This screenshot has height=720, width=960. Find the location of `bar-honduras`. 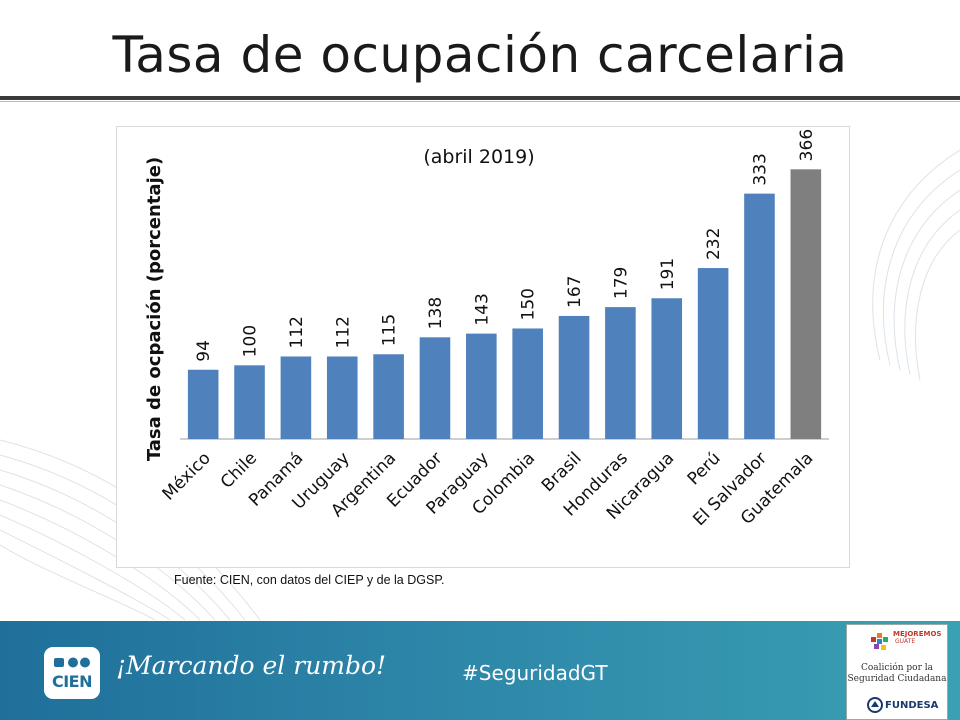

bar-honduras is located at coordinates (620, 373).